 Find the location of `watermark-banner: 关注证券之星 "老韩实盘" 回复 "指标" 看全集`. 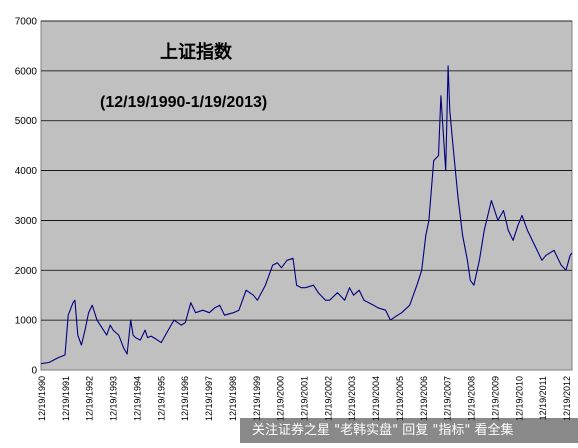

watermark-banner: 关注证券之星 "老韩实盘" 回复 "指标" 看全集 is located at coordinates (409, 430).